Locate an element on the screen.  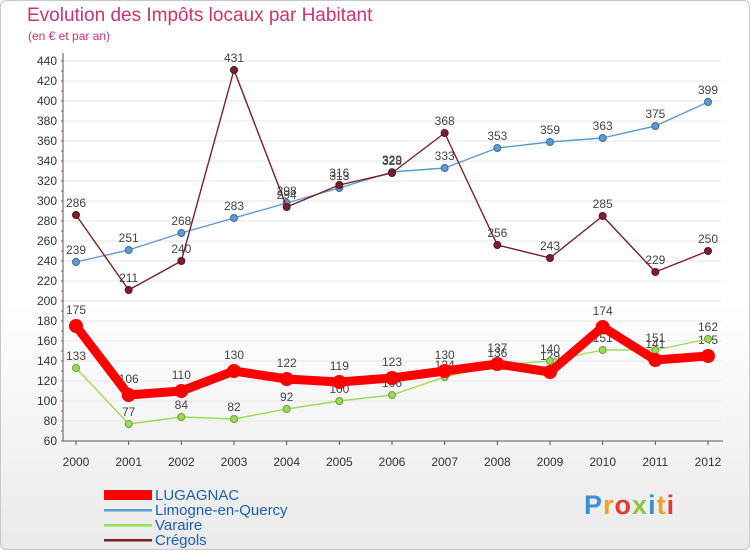
y-tick-label: 340 is located at coordinates (47, 161).